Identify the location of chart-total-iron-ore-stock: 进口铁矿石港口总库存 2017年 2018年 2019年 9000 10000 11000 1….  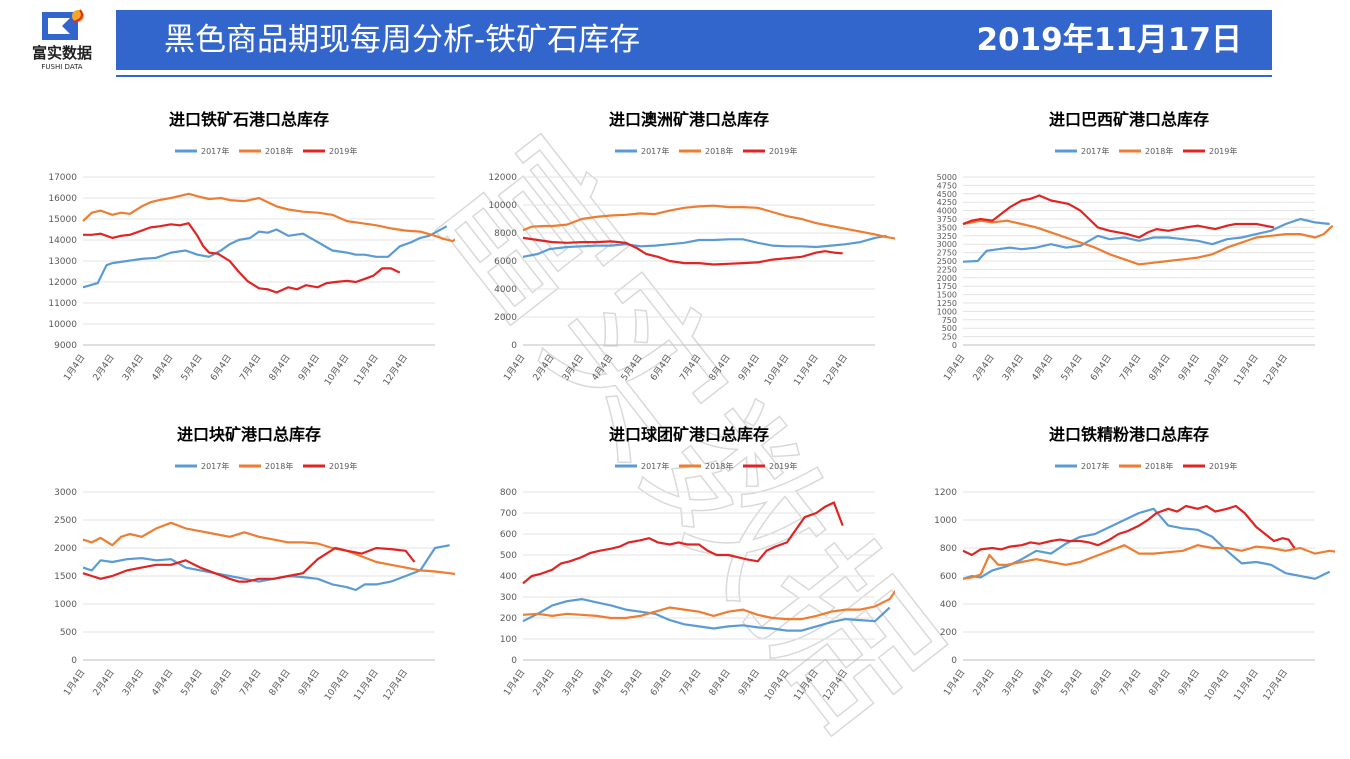
(240, 255).